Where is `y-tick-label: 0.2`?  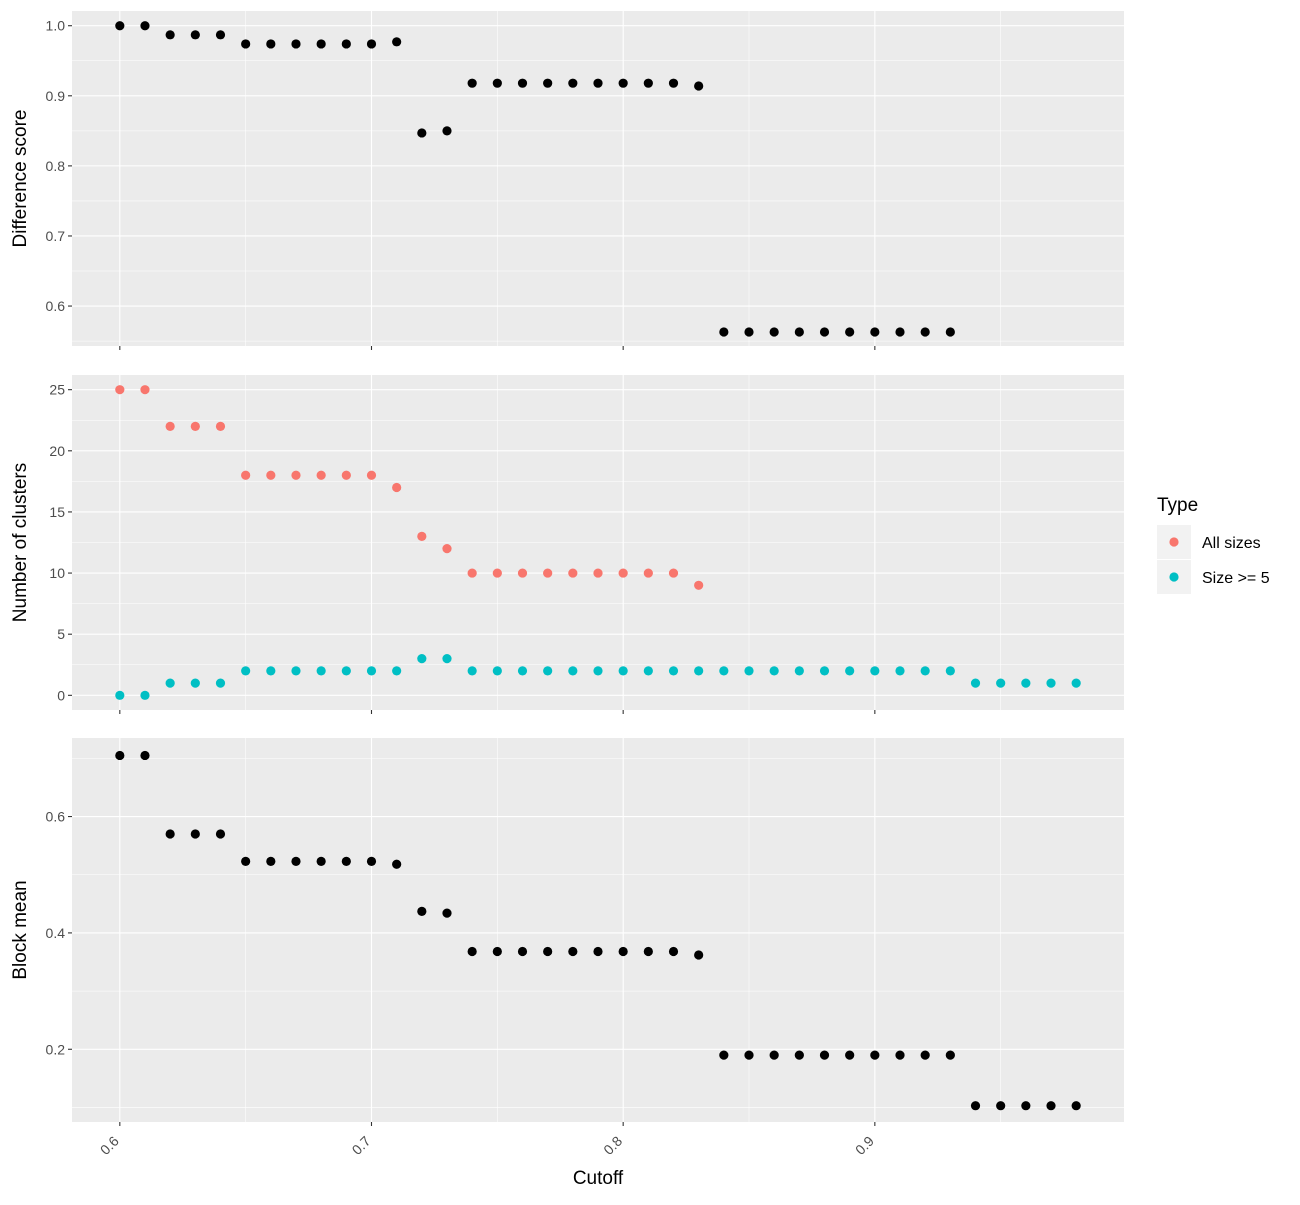 y-tick-label: 0.2 is located at coordinates (56, 1049).